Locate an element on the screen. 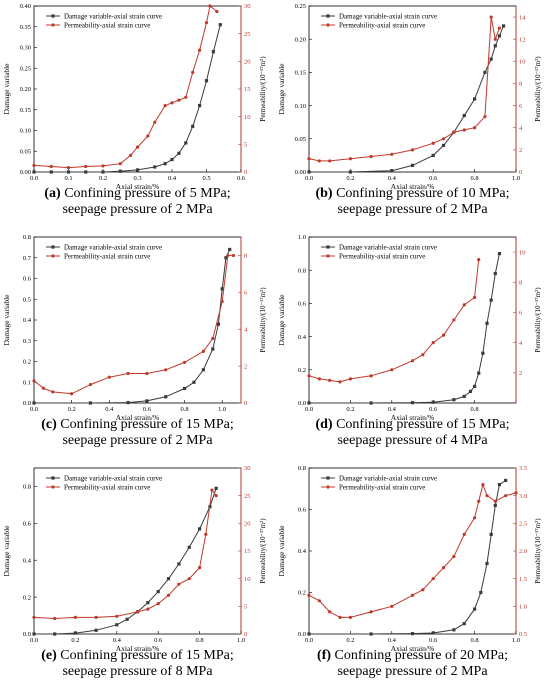 This screenshot has height=693, width=550. caption-line-1: (f) Confining pressure of 20 MPa; is located at coordinates (412, 656).